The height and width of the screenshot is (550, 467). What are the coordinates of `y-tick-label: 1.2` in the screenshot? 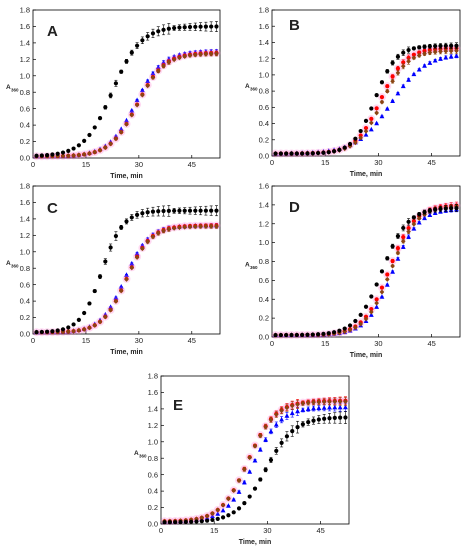 It's located at (264, 223).